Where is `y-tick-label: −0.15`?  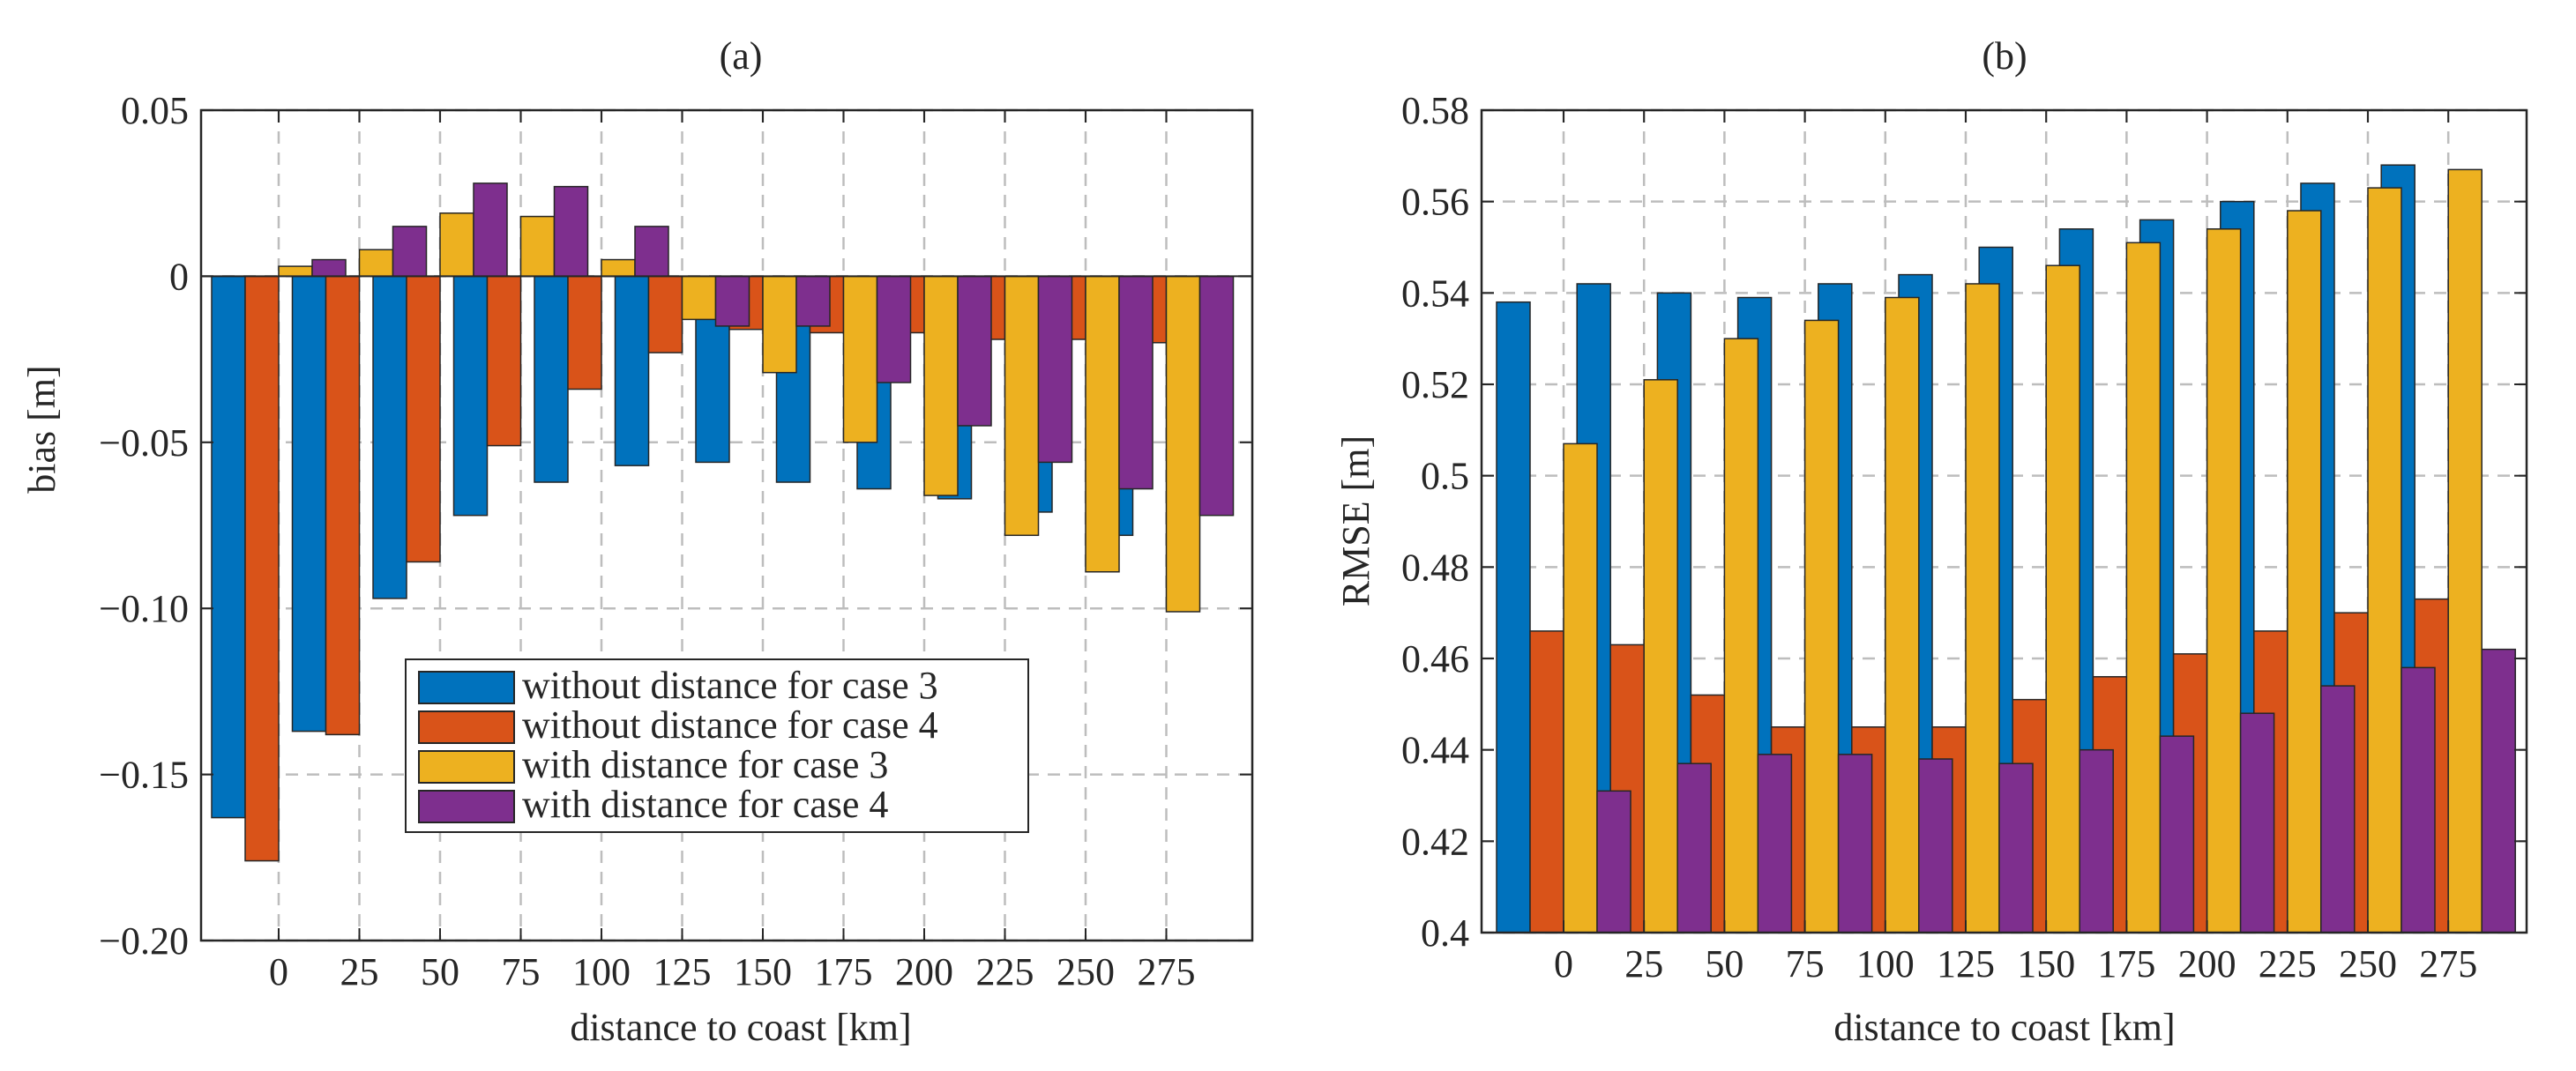
y-tick-label: −0.15 is located at coordinates (144, 775).